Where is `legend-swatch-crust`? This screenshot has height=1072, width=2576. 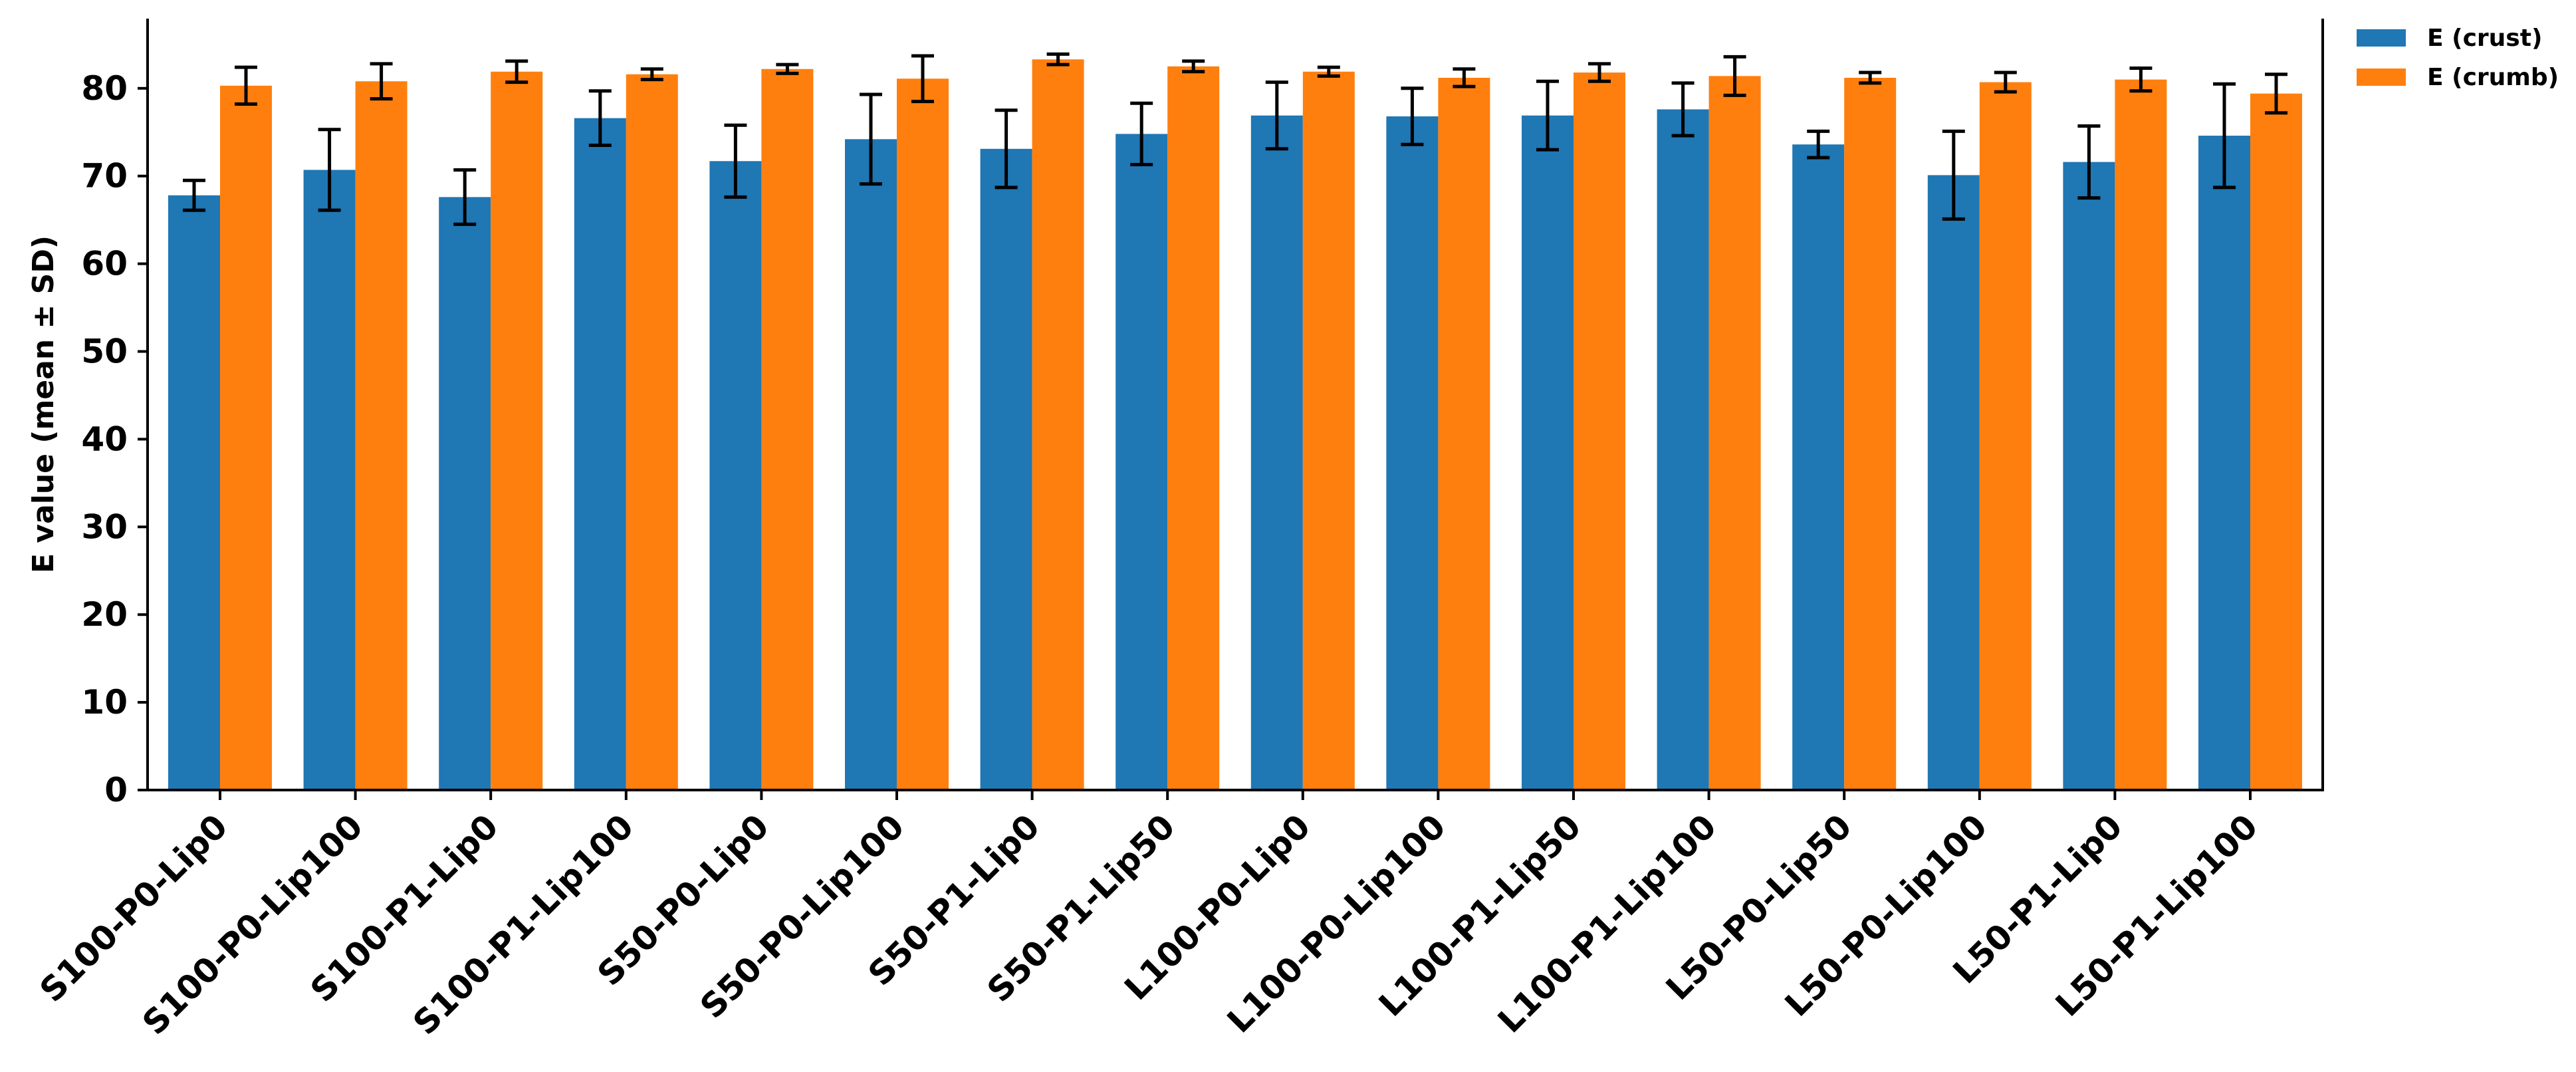 legend-swatch-crust is located at coordinates (2381, 38).